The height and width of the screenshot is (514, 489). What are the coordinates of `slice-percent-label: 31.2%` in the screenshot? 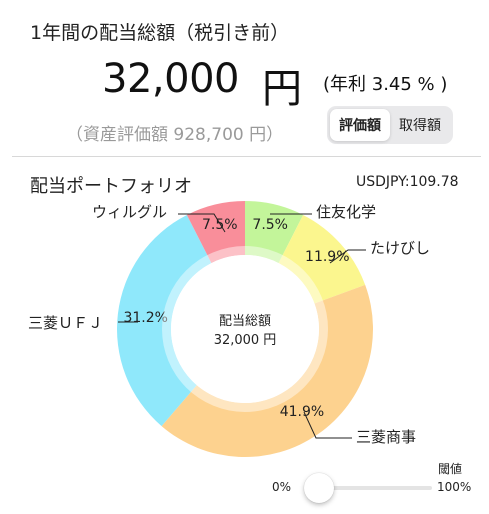 It's located at (145, 318).